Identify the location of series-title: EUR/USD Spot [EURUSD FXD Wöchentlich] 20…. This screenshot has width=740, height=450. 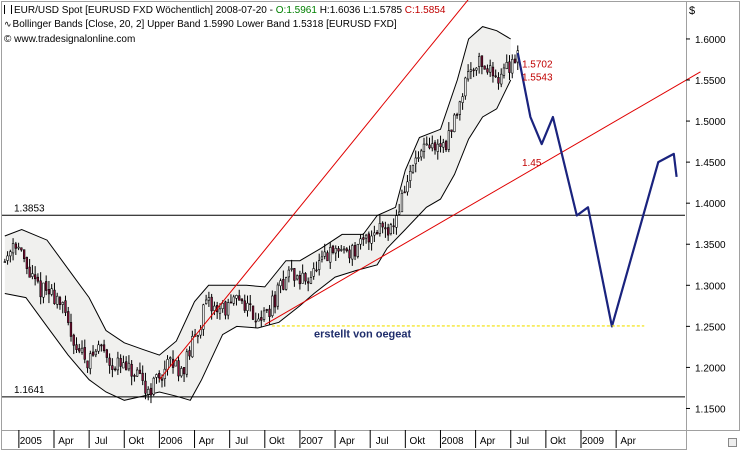
(145, 10).